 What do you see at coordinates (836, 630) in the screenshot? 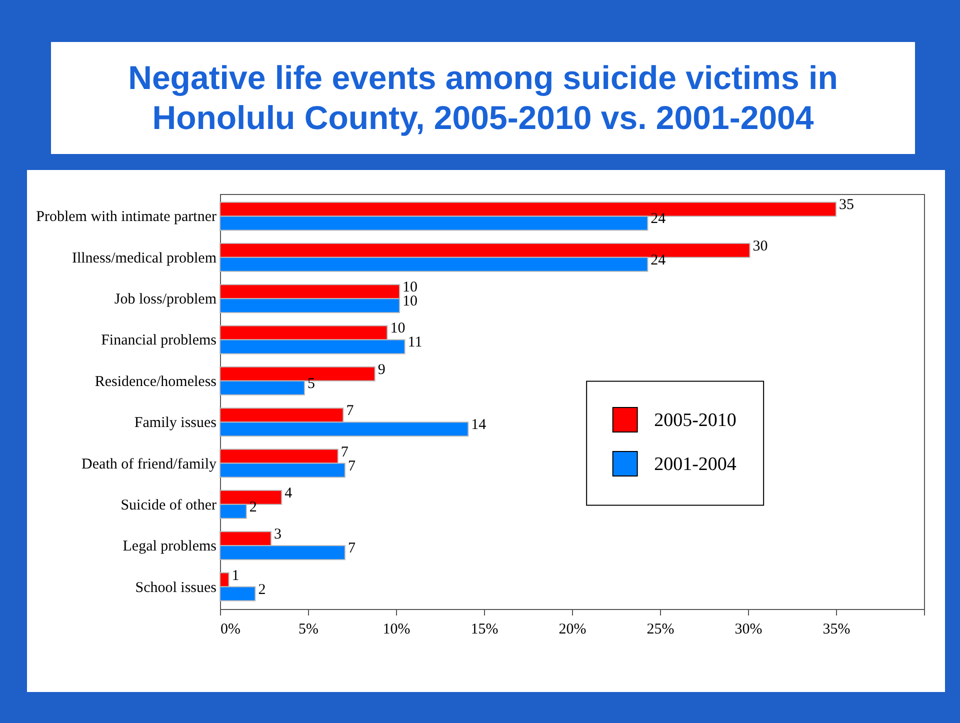
I see `x-tick-label: 35%` at bounding box center [836, 630].